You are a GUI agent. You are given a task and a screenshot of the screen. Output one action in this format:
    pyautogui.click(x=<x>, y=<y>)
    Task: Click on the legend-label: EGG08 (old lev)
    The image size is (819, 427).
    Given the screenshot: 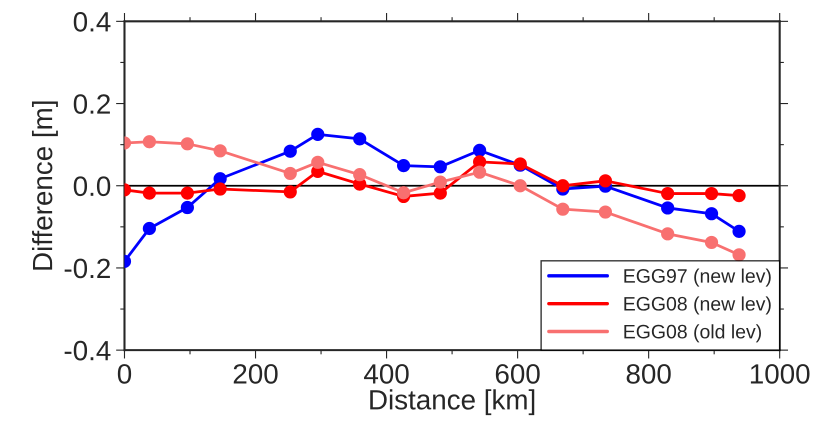 What is the action you would take?
    pyautogui.click(x=692, y=333)
    